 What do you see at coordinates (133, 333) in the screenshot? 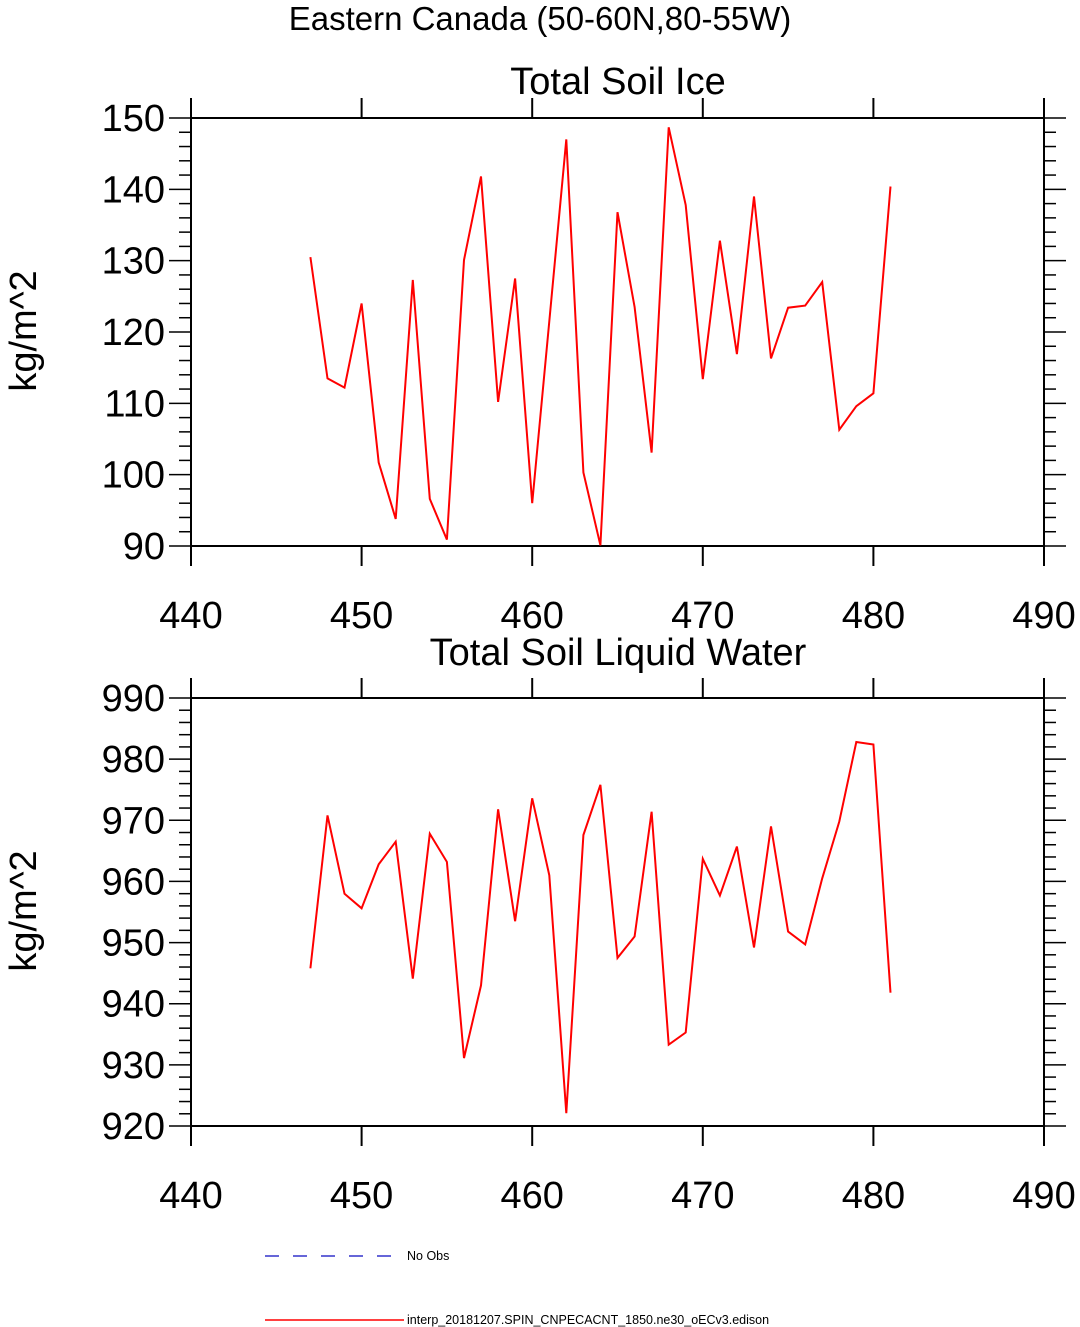
I see `y-tick-label: 120` at bounding box center [133, 333].